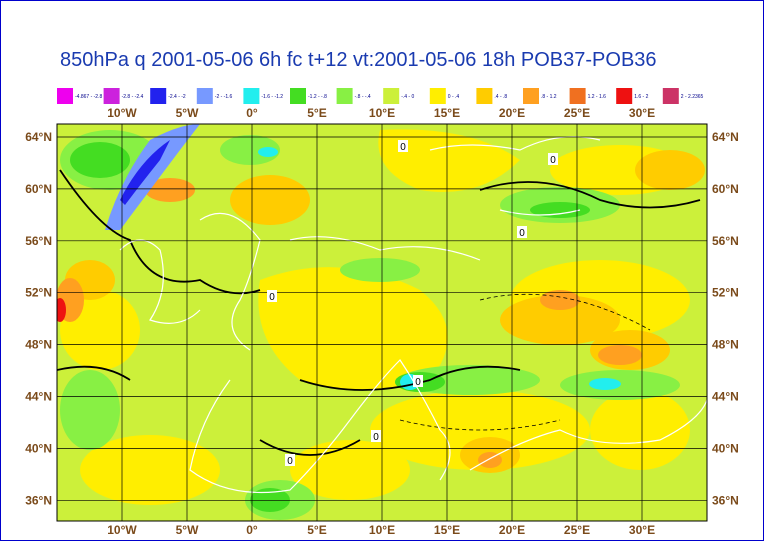 The height and width of the screenshot is (541, 764). What do you see at coordinates (447, 530) in the screenshot?
I see `lon-label-bottom: 15°E` at bounding box center [447, 530].